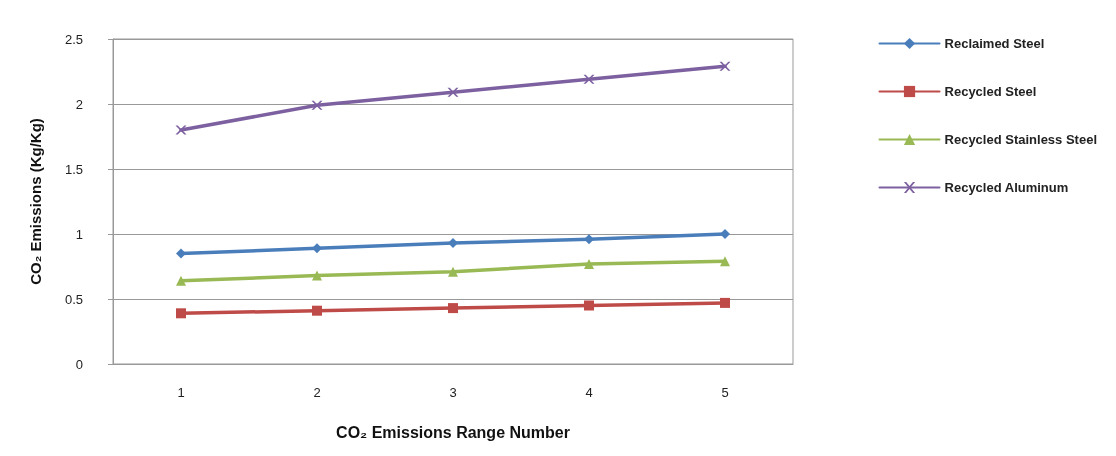  I want to click on legend-label: Reclaimed Steel, so click(994, 43).